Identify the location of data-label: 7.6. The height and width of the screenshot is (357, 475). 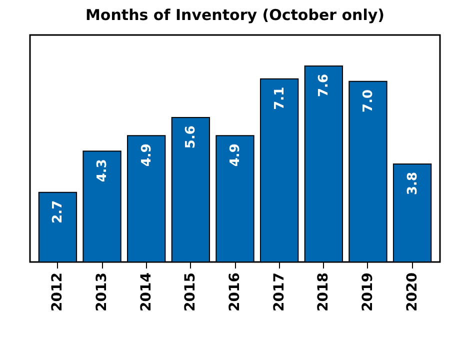
(324, 85).